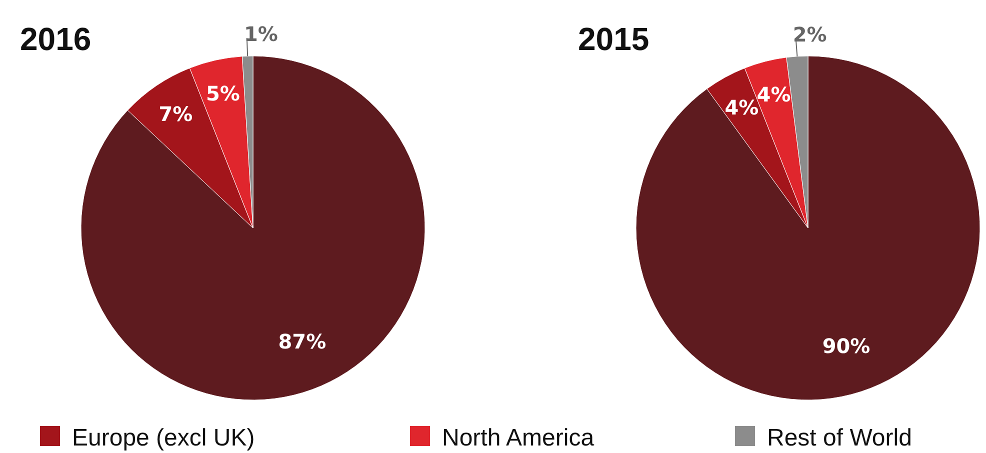  Describe the element at coordinates (614, 39) in the screenshot. I see `chart-title: 2015` at that location.